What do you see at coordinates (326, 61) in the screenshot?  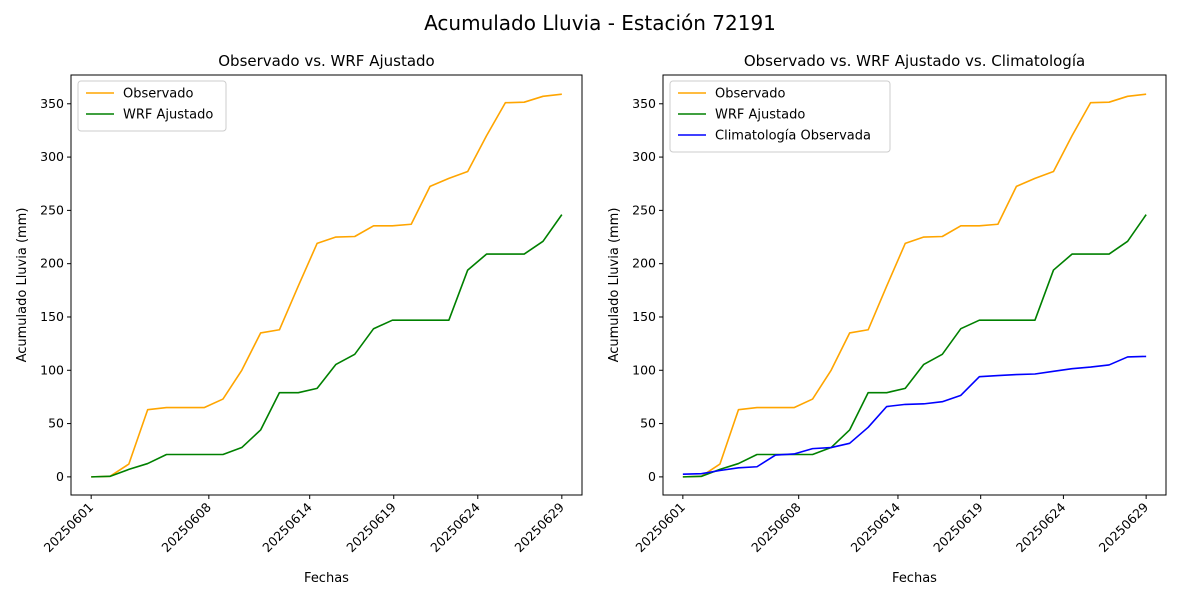 I see `chart-title: Observado vs. WRF Ajustado` at bounding box center [326, 61].